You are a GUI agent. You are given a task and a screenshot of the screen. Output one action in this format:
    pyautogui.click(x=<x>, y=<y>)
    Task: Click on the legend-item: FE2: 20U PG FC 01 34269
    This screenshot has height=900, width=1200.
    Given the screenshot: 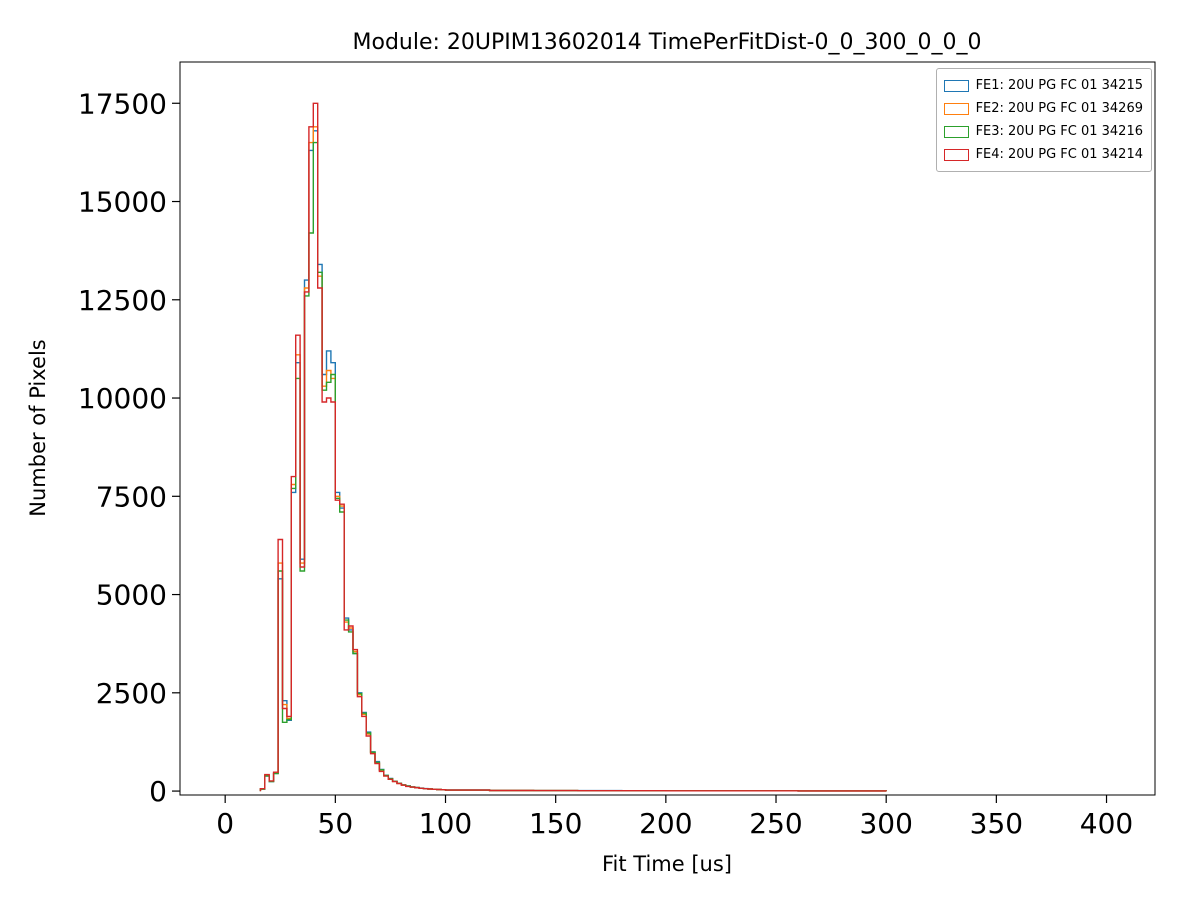 What is the action you would take?
    pyautogui.click(x=1043, y=108)
    